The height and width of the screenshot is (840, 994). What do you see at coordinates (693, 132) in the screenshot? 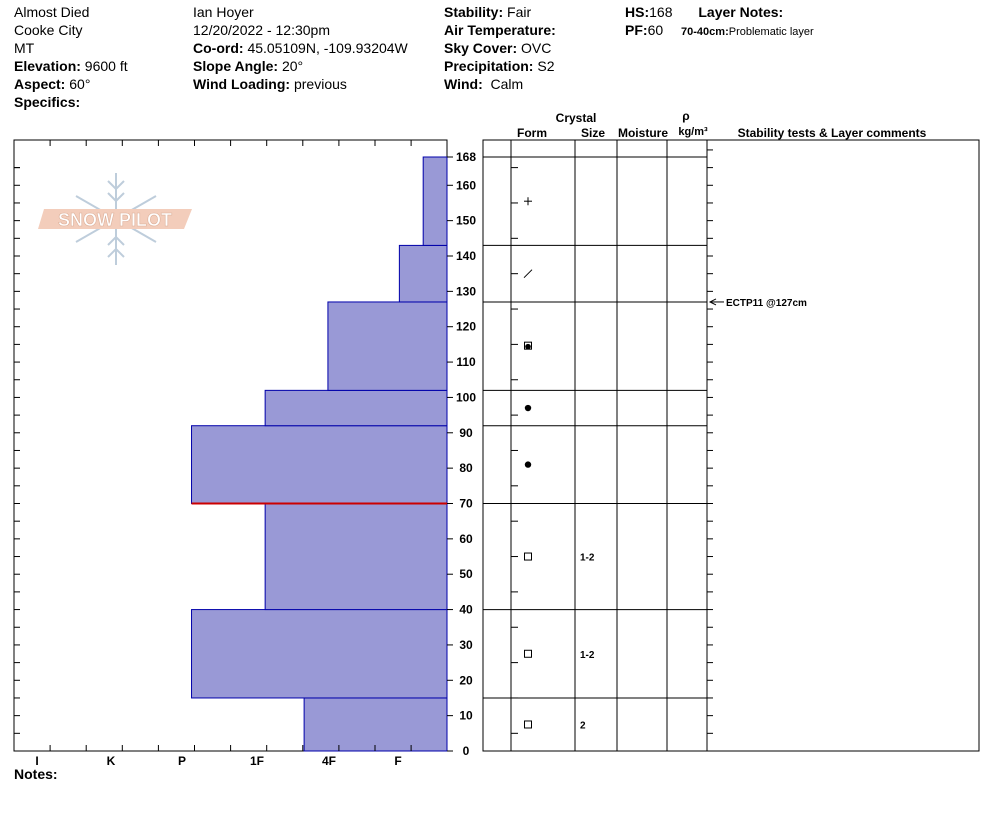
I see `density-unit-header: kg/m³` at bounding box center [693, 132].